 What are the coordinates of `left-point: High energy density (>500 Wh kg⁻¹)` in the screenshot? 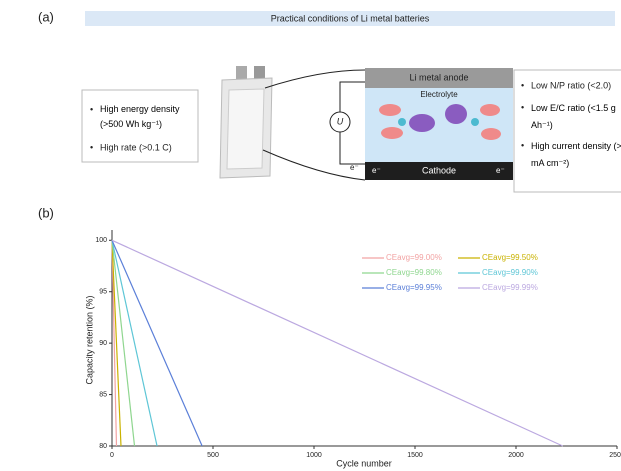 It's located at (140, 116).